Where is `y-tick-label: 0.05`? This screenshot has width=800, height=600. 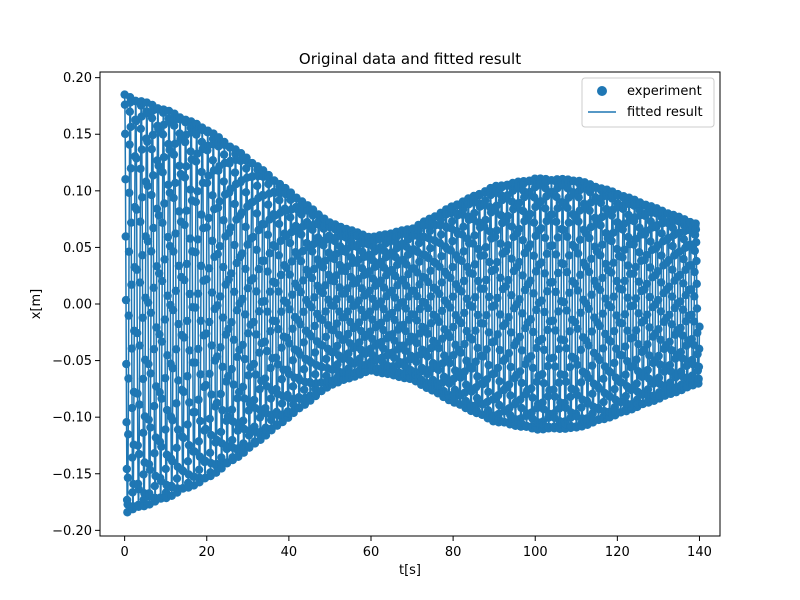 y-tick-label: 0.05 is located at coordinates (77, 248).